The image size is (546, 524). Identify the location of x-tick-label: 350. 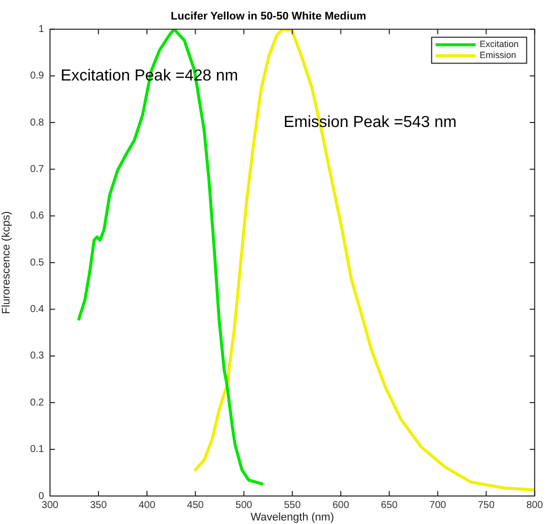
(99, 505).